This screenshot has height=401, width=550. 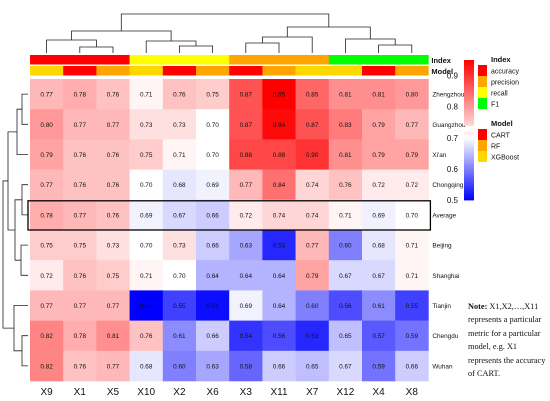 What do you see at coordinates (278, 392) in the screenshot?
I see `column-label: X11` at bounding box center [278, 392].